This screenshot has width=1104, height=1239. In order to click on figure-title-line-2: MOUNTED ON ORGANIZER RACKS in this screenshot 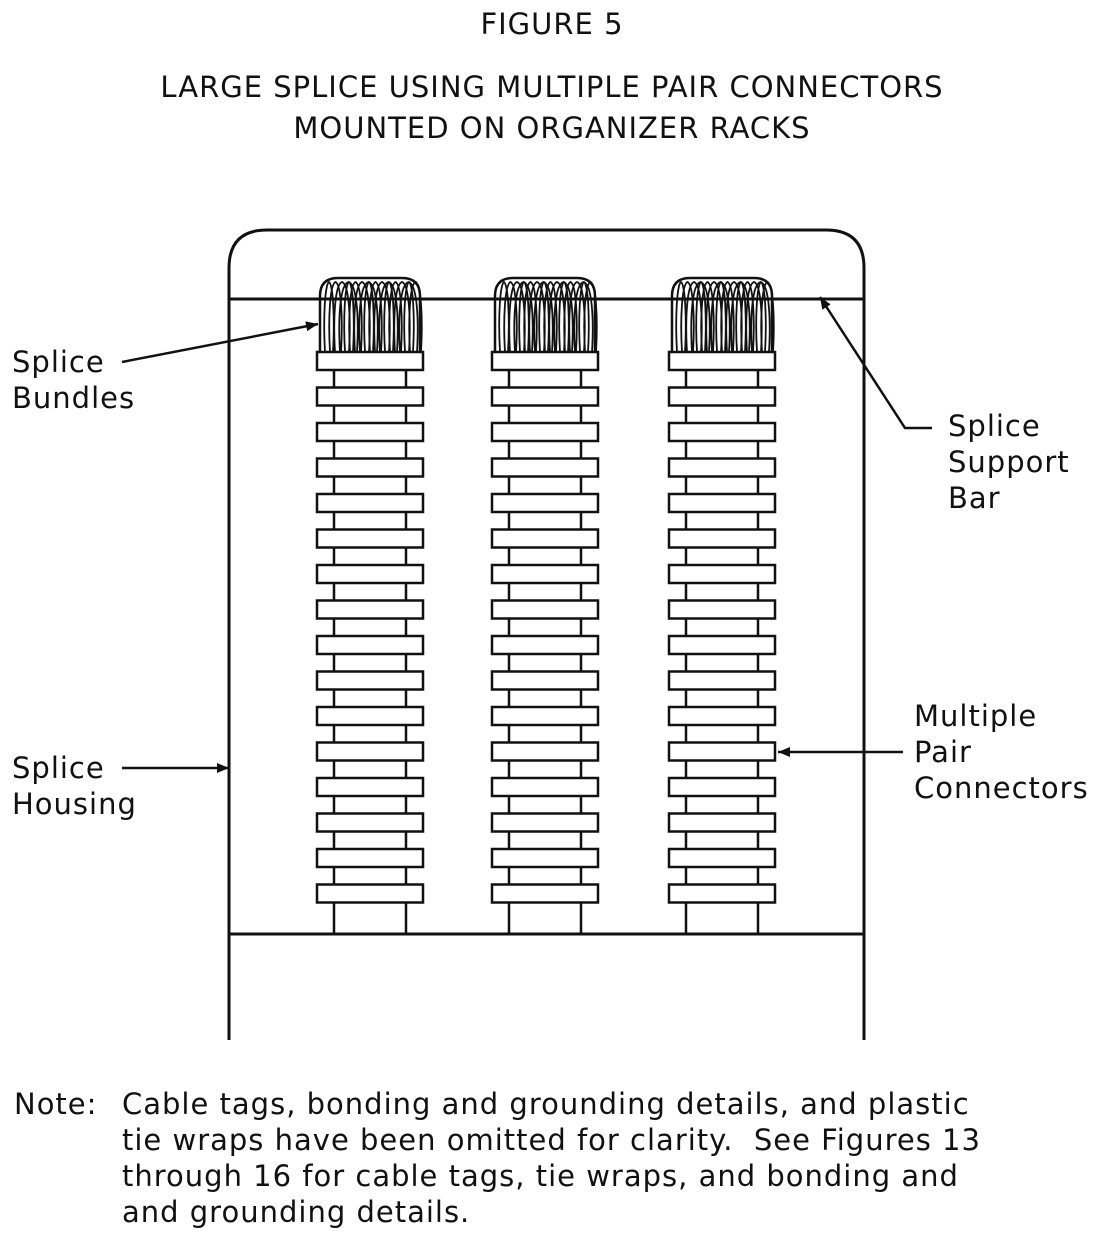, I will do `click(552, 128)`.